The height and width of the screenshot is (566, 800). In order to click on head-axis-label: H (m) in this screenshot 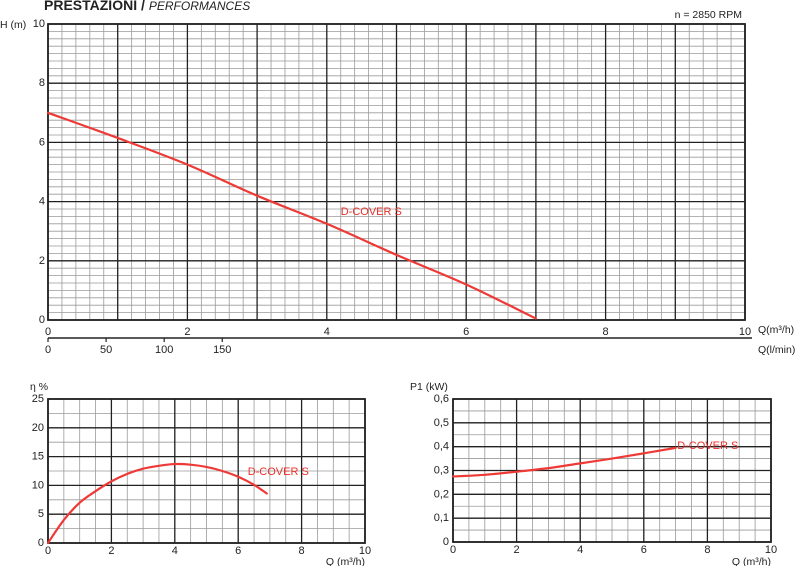, I will do `click(13, 25)`.